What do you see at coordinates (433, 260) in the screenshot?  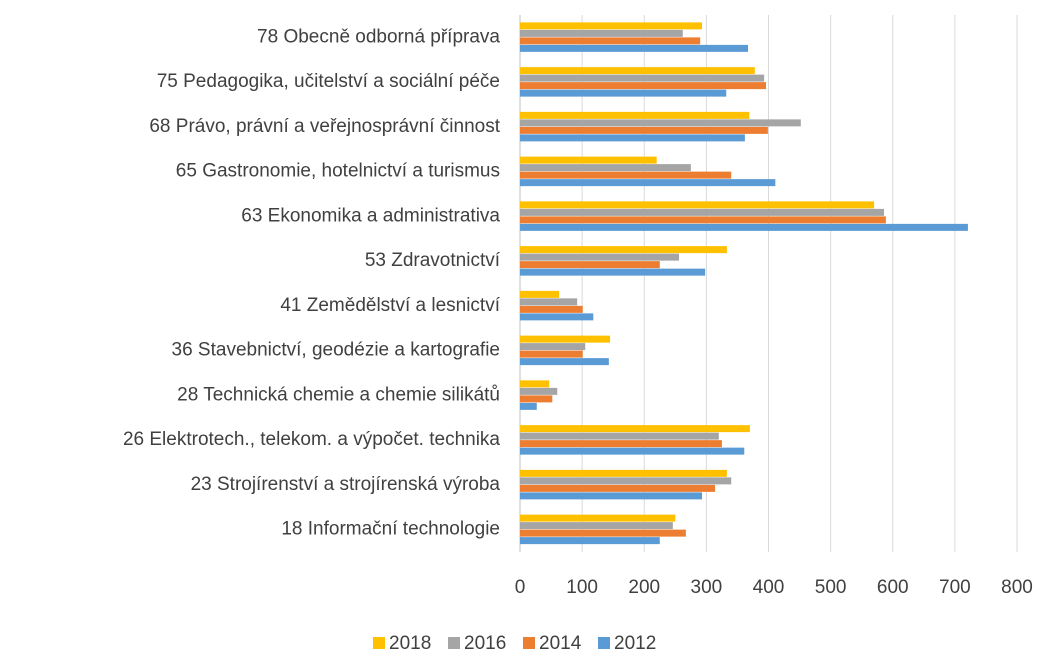 I see `y-tick-label: 53 Zdravotnictví` at bounding box center [433, 260].